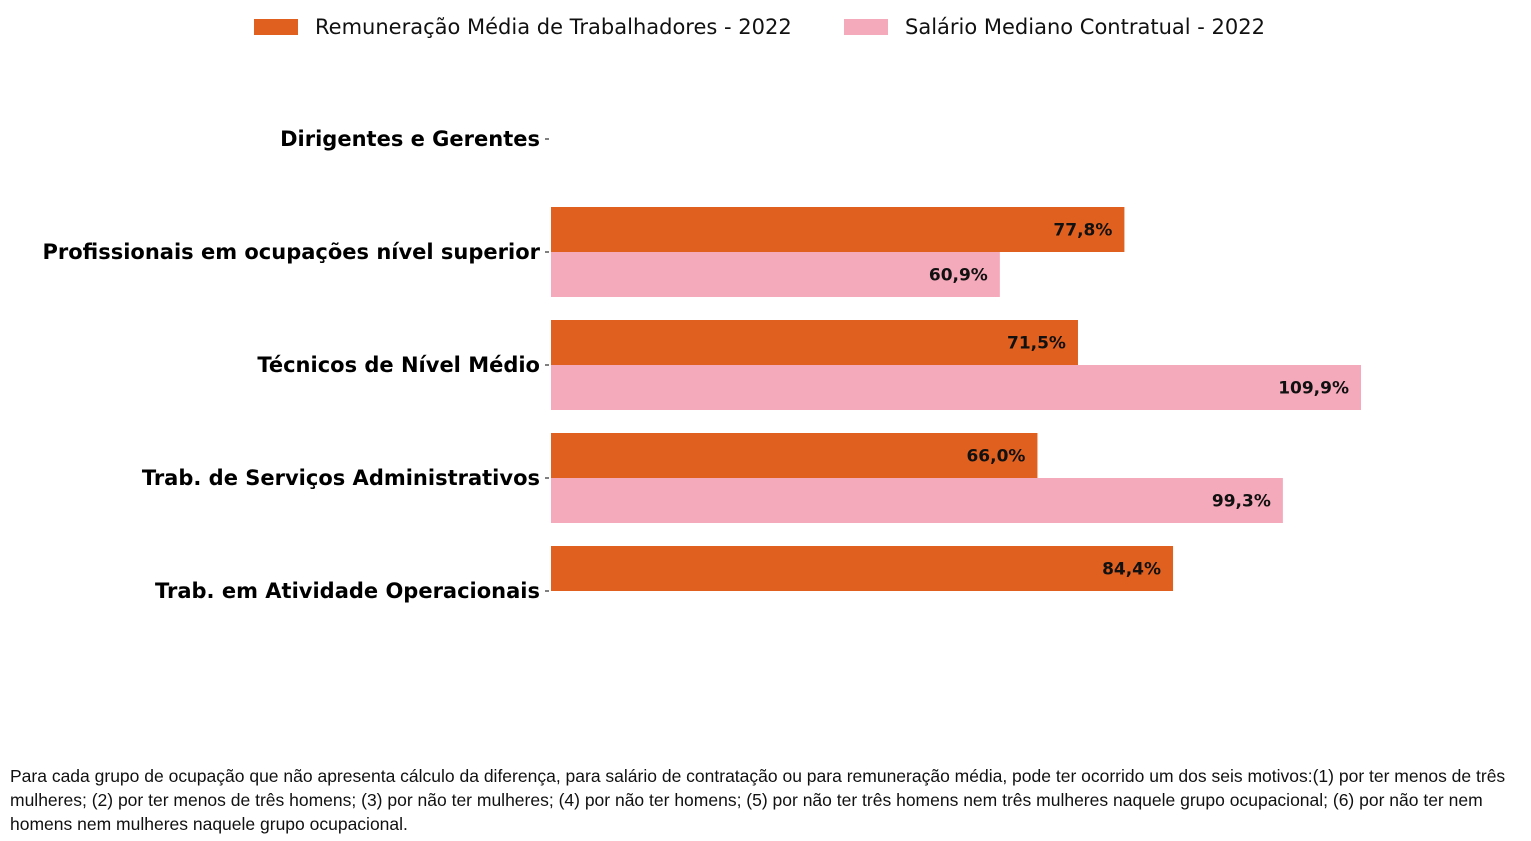  What do you see at coordinates (1313, 389) in the screenshot?
I see `bar-value-label: 109,9%` at bounding box center [1313, 389].